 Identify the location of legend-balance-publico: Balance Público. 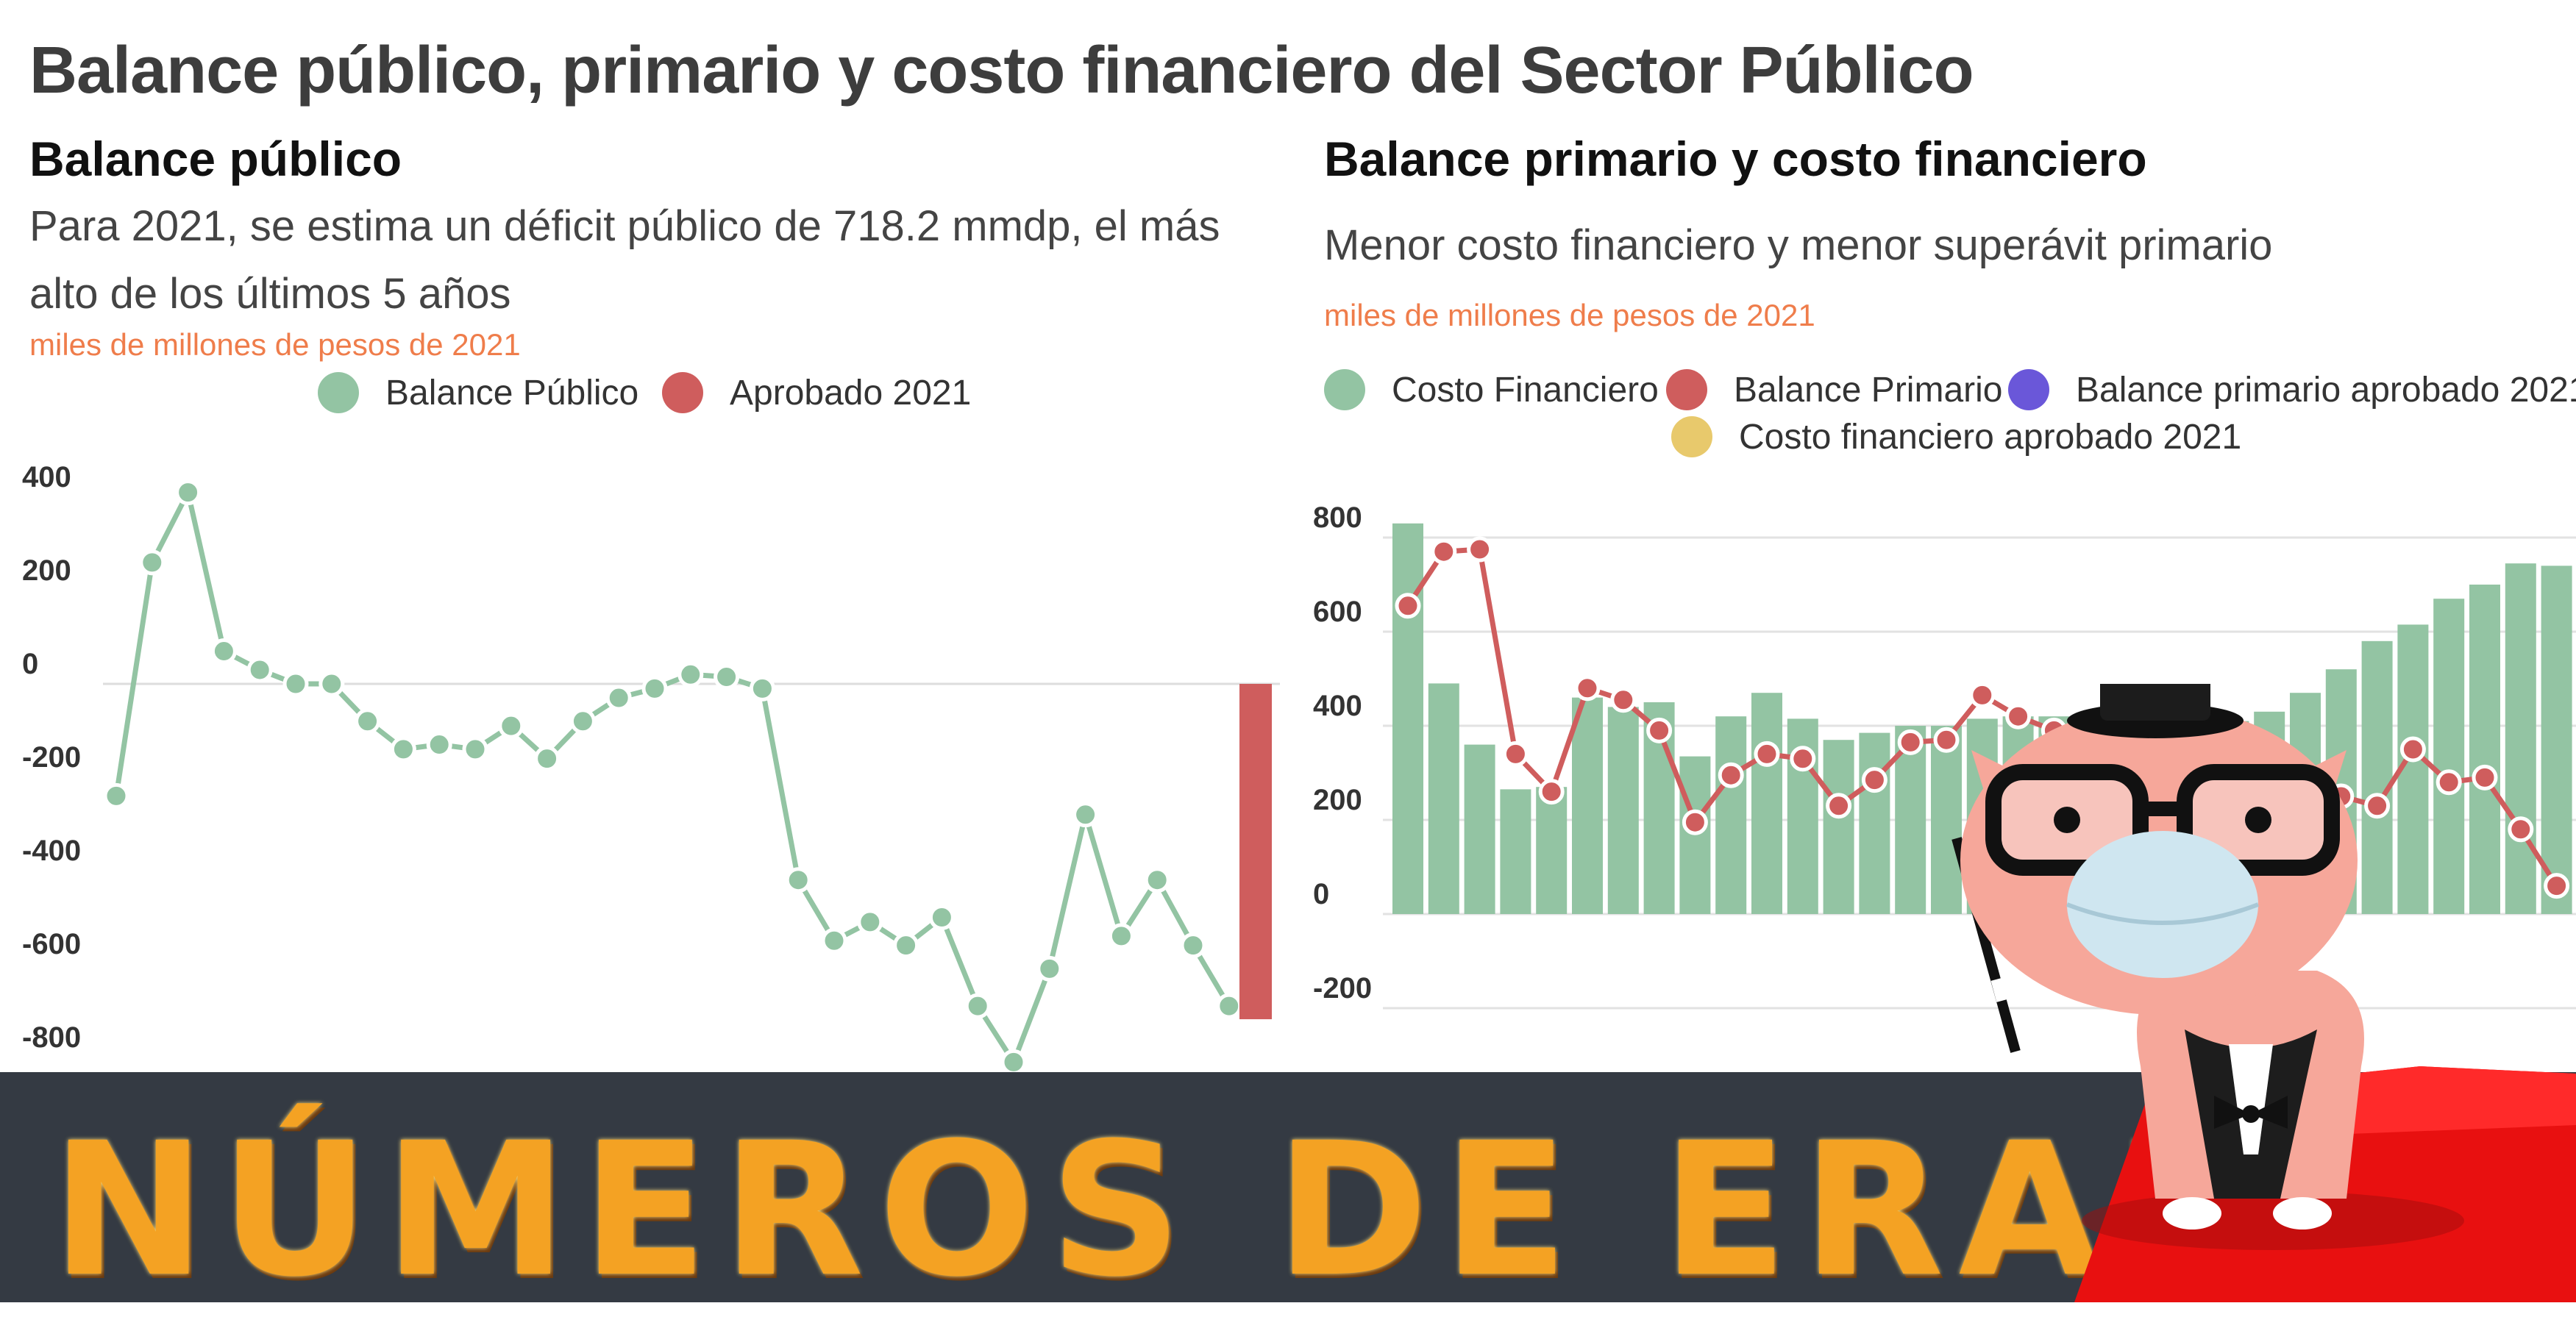
(478, 392).